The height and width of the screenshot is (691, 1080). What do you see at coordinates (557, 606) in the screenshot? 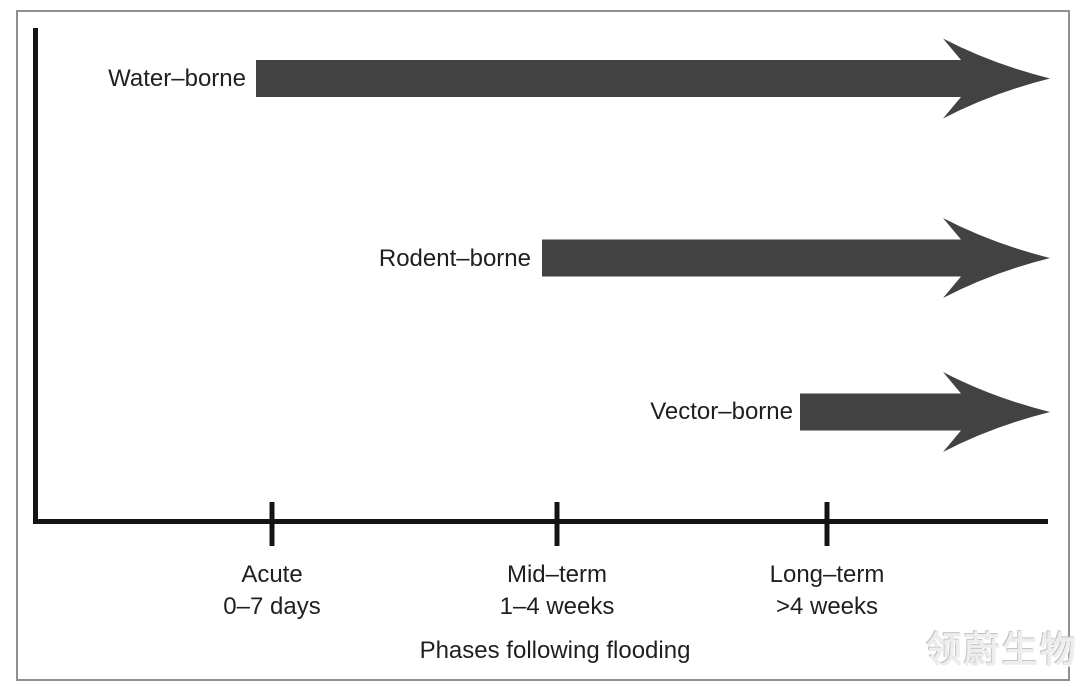
I see `phase-duration: 1–4 weeks` at bounding box center [557, 606].